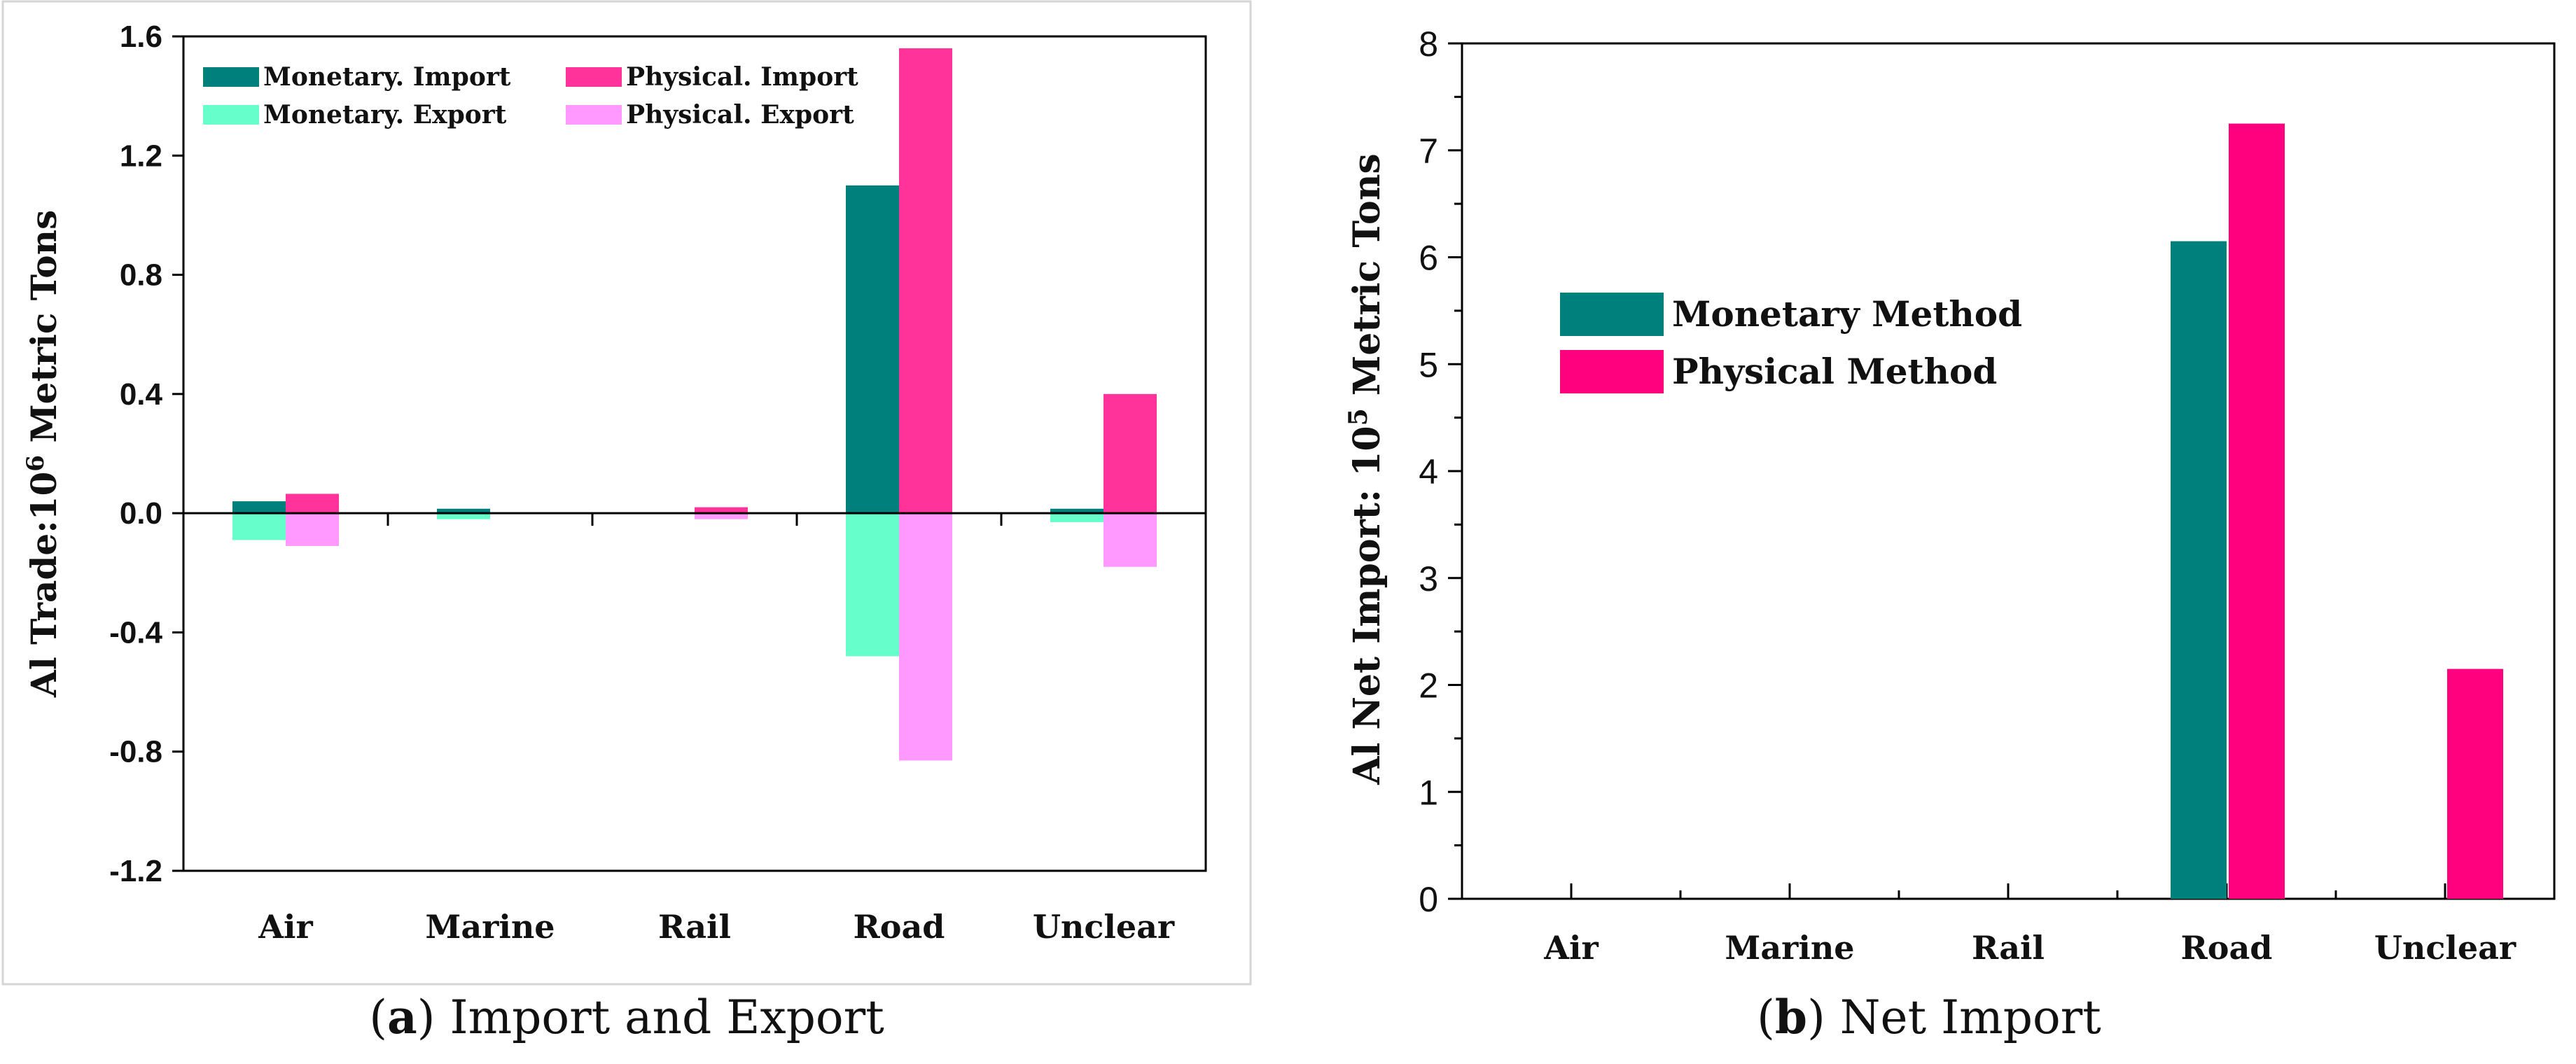  I want to click on panel-a-y-axis-label: Al Trade:106 Metric Tons, so click(43, 454).